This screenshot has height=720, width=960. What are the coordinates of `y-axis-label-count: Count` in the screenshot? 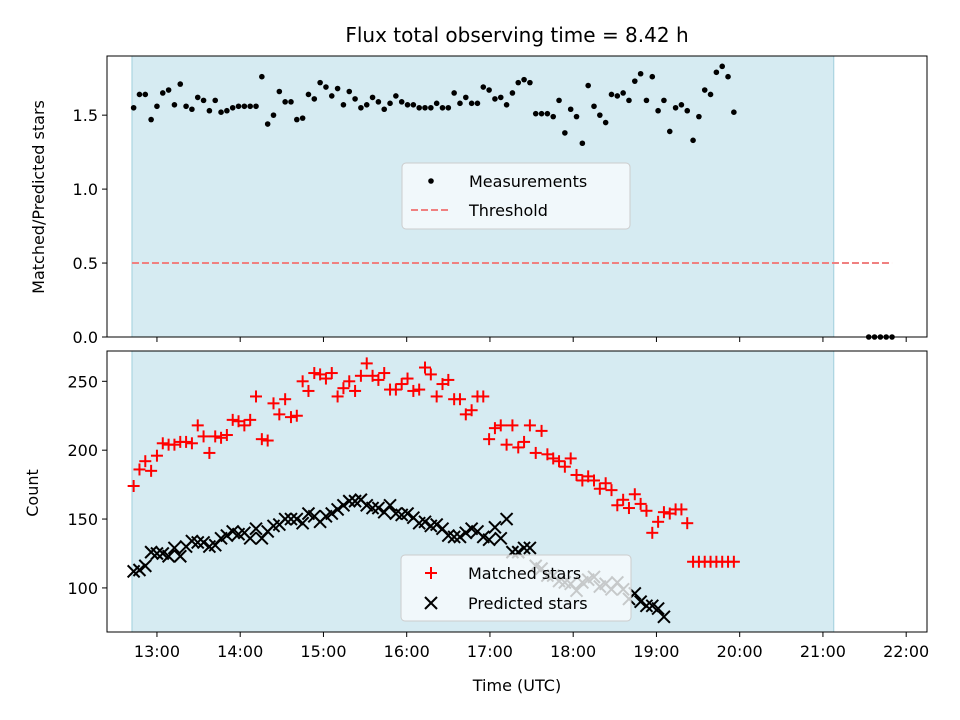 It's located at (32, 493).